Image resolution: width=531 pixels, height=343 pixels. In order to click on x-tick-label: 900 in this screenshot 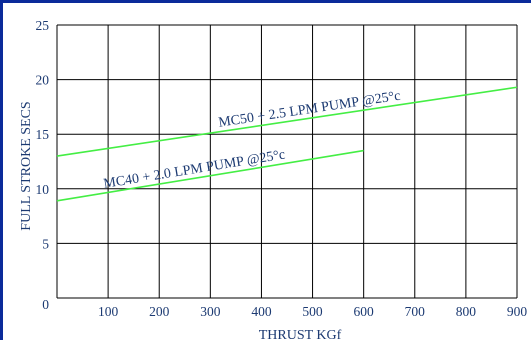, I will do `click(517, 311)`.